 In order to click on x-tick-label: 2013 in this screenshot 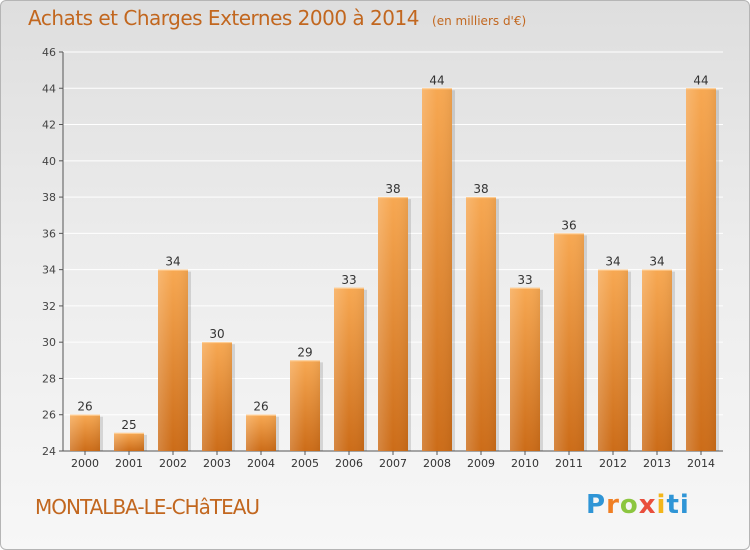, I will do `click(657, 463)`.